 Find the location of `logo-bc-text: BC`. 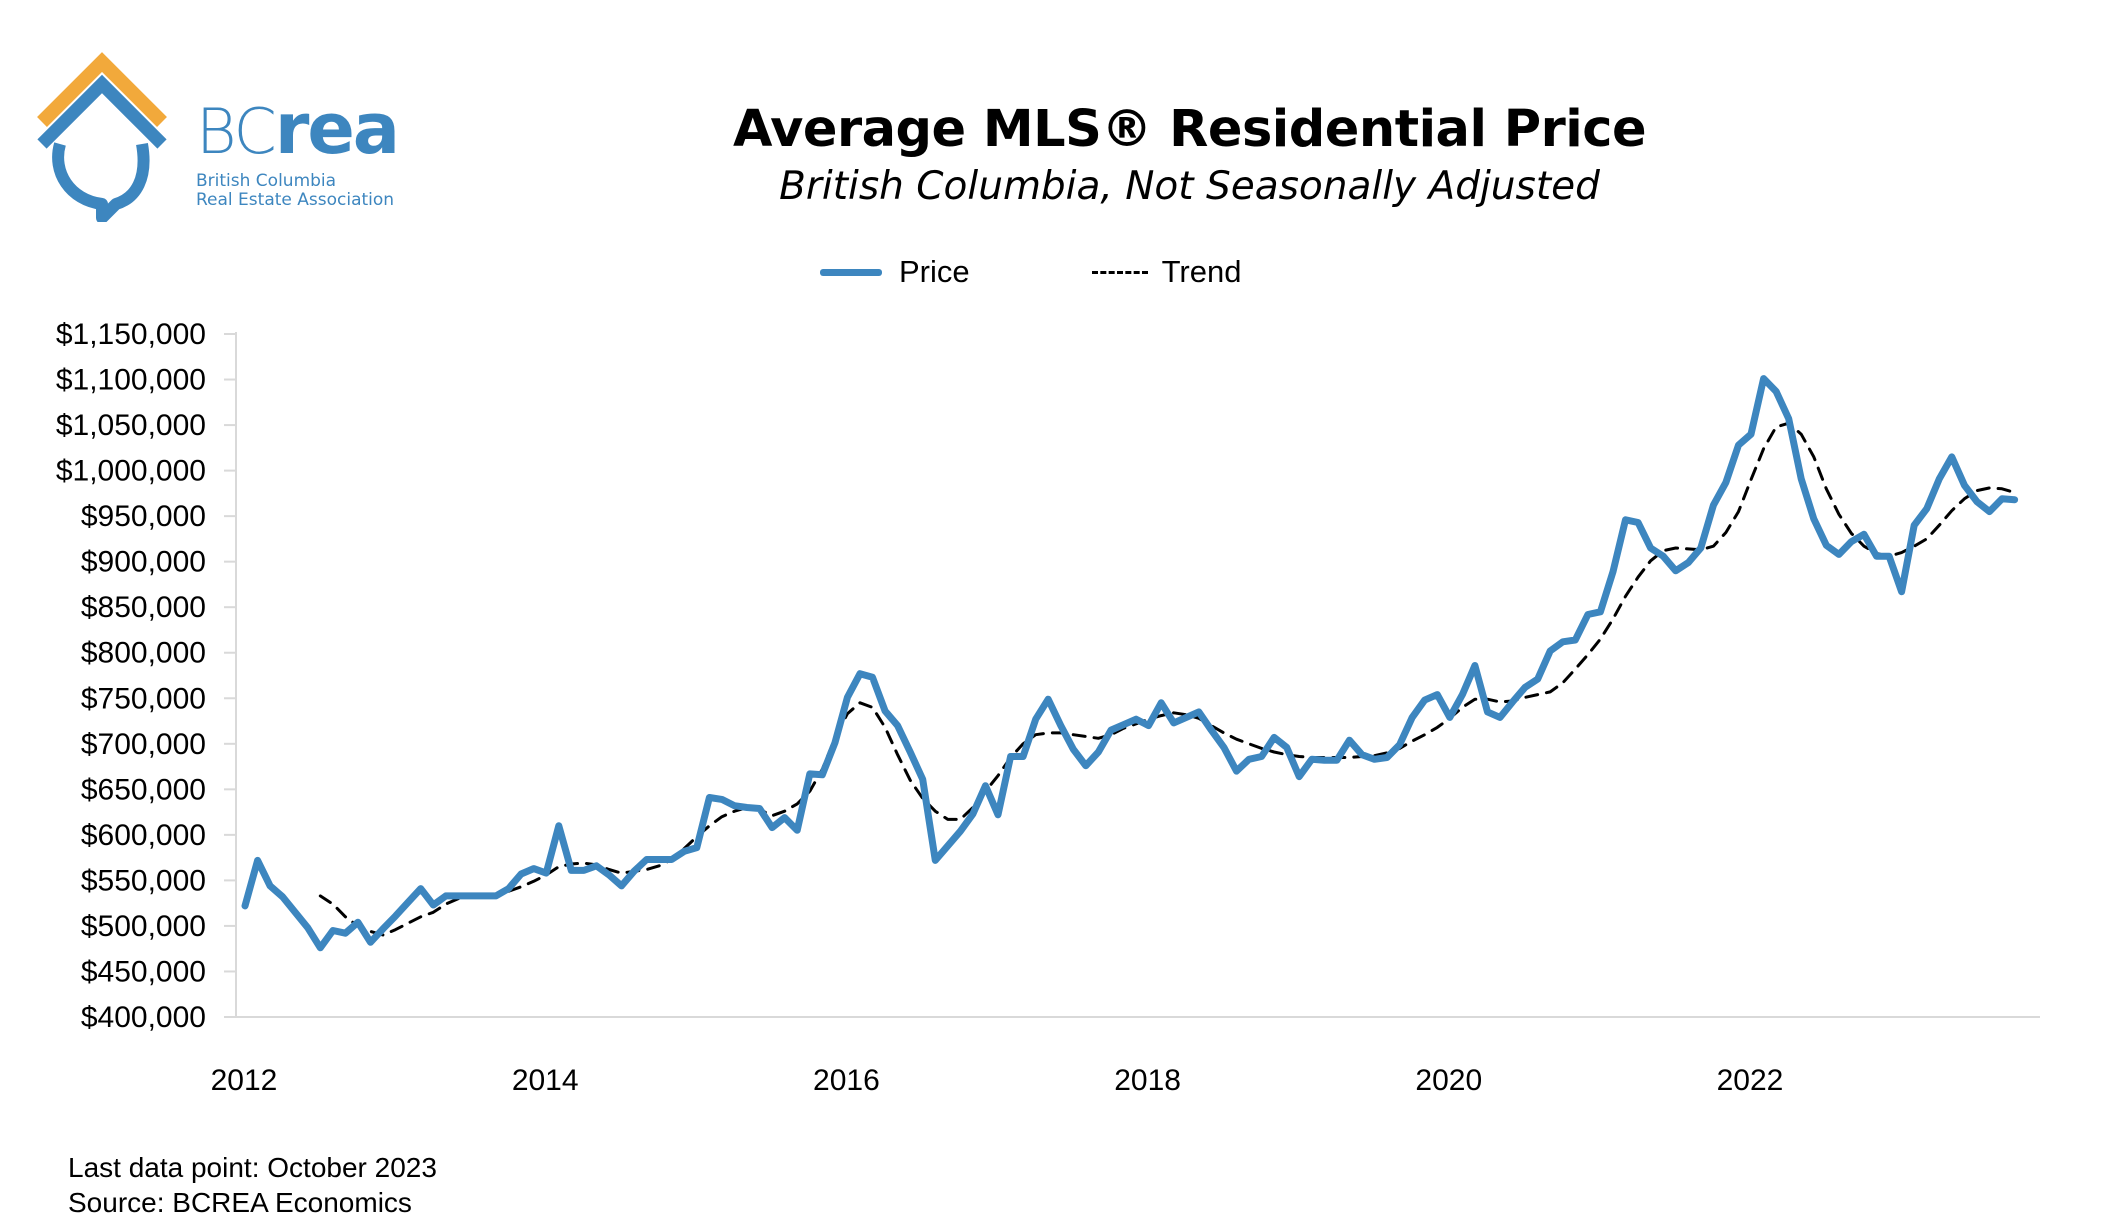

logo-bc-text: BC is located at coordinates (236, 131).